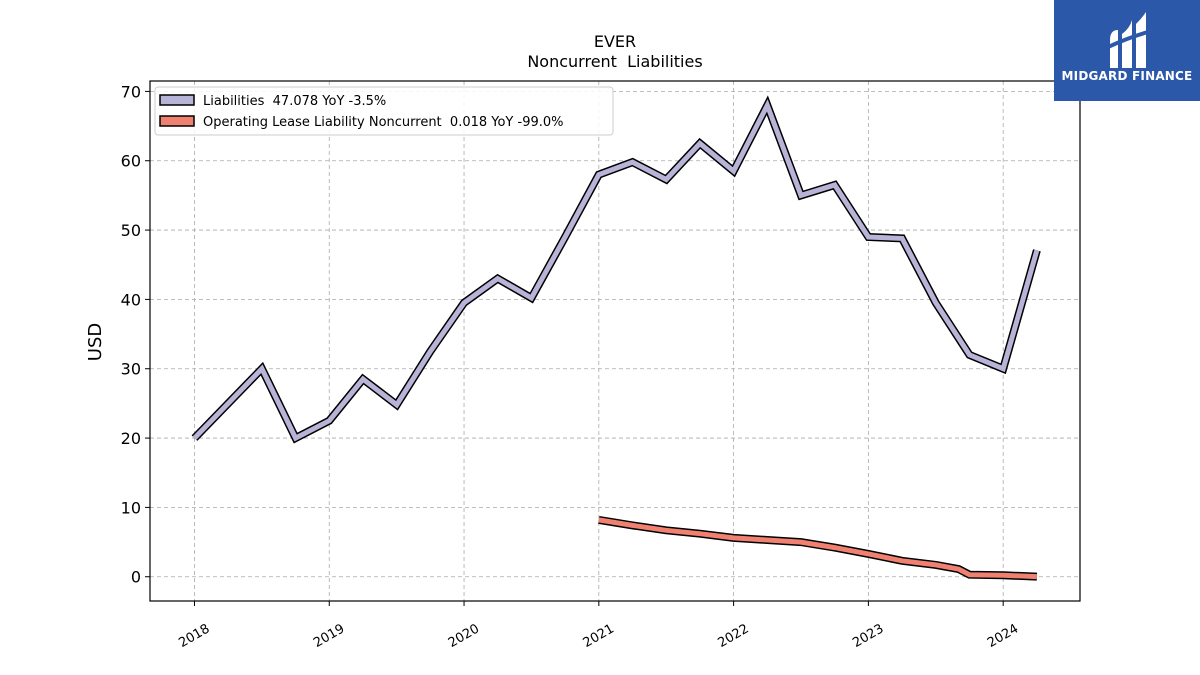  I want to click on x-tick-label: 2018, so click(194, 636).